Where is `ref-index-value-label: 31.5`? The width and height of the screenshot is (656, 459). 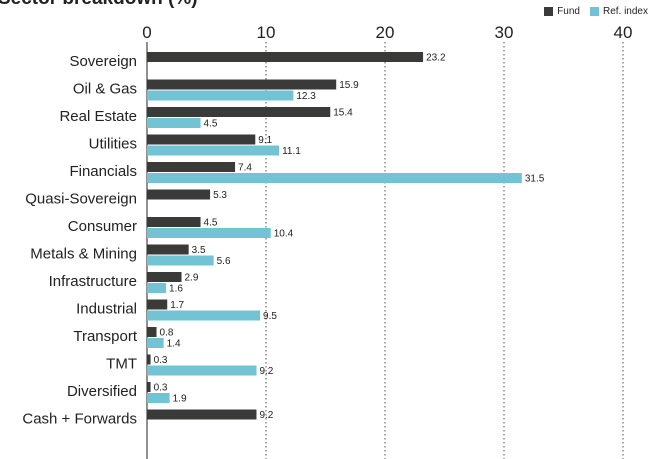 ref-index-value-label: 31.5 is located at coordinates (535, 179).